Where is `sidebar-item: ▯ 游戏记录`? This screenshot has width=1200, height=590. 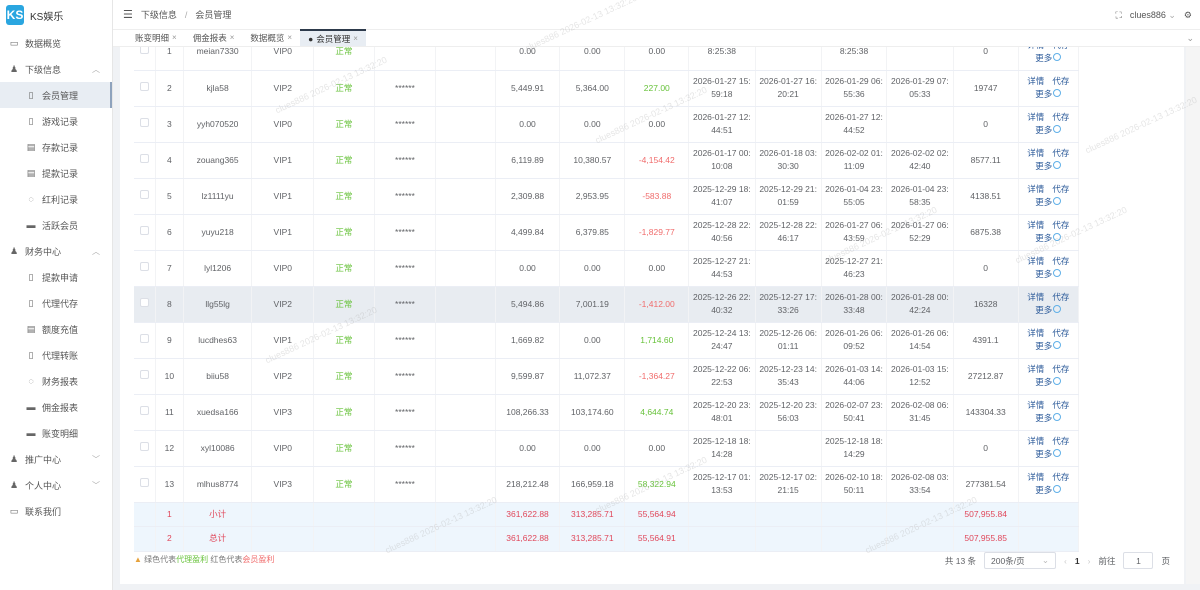
sidebar-item: ▯ 游戏记录 is located at coordinates (56, 121).